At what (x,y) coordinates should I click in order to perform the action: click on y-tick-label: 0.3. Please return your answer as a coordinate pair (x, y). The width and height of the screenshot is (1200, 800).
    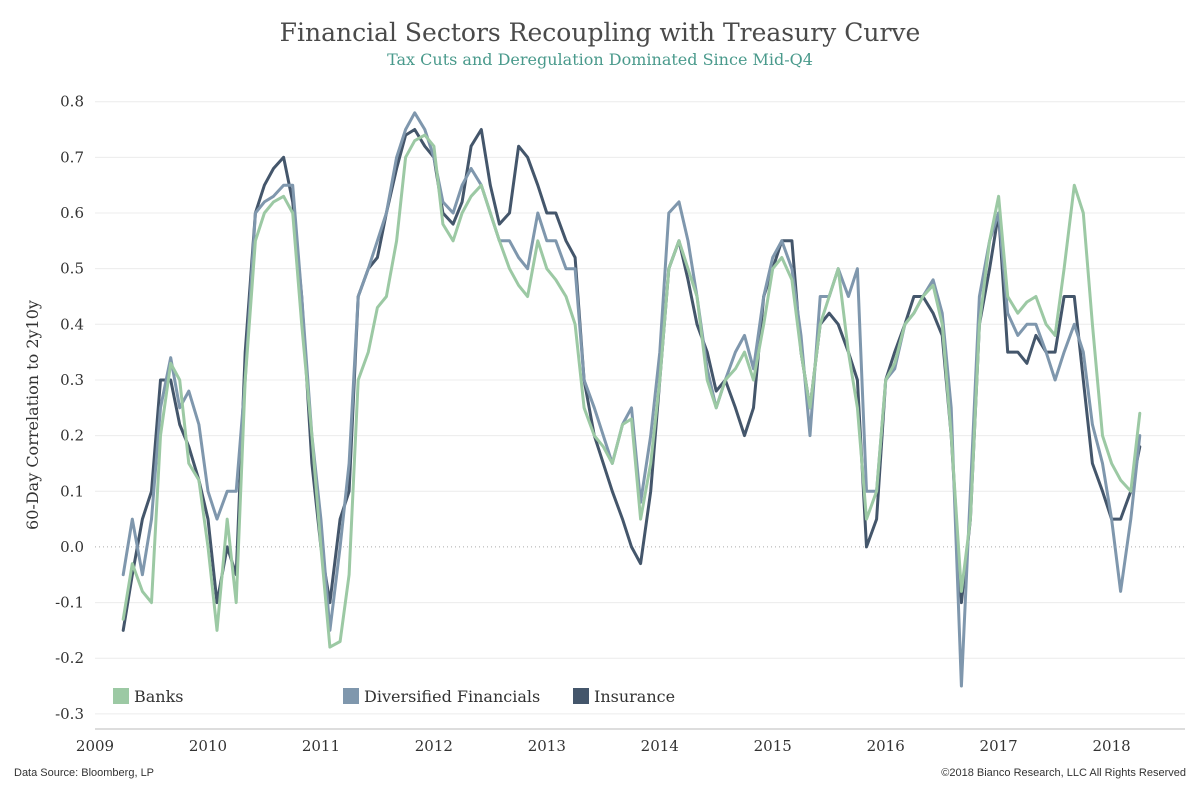
    Looking at the image, I should click on (72, 380).